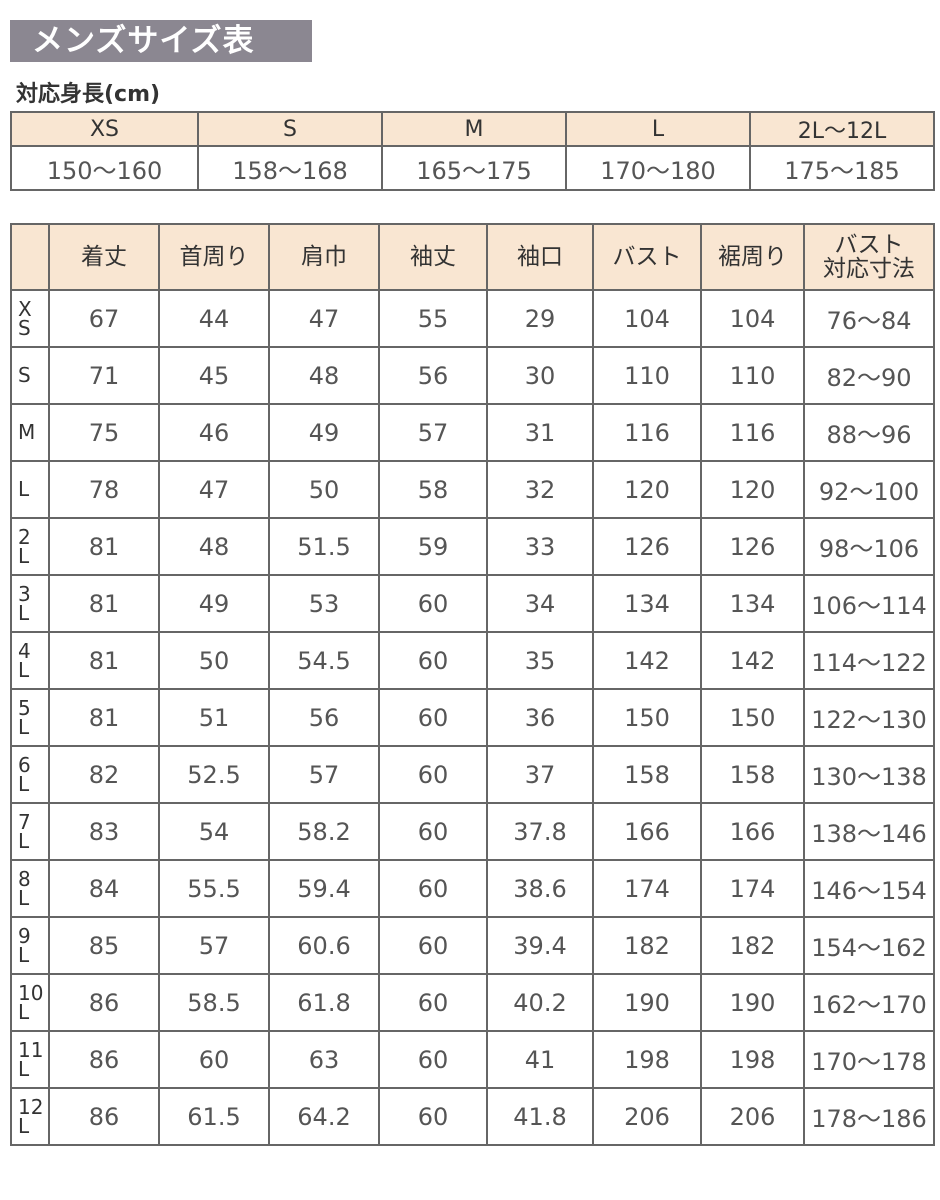 This screenshot has height=1200, width=940. What do you see at coordinates (214, 1002) in the screenshot?
I see `table-cell: 58.5` at bounding box center [214, 1002].